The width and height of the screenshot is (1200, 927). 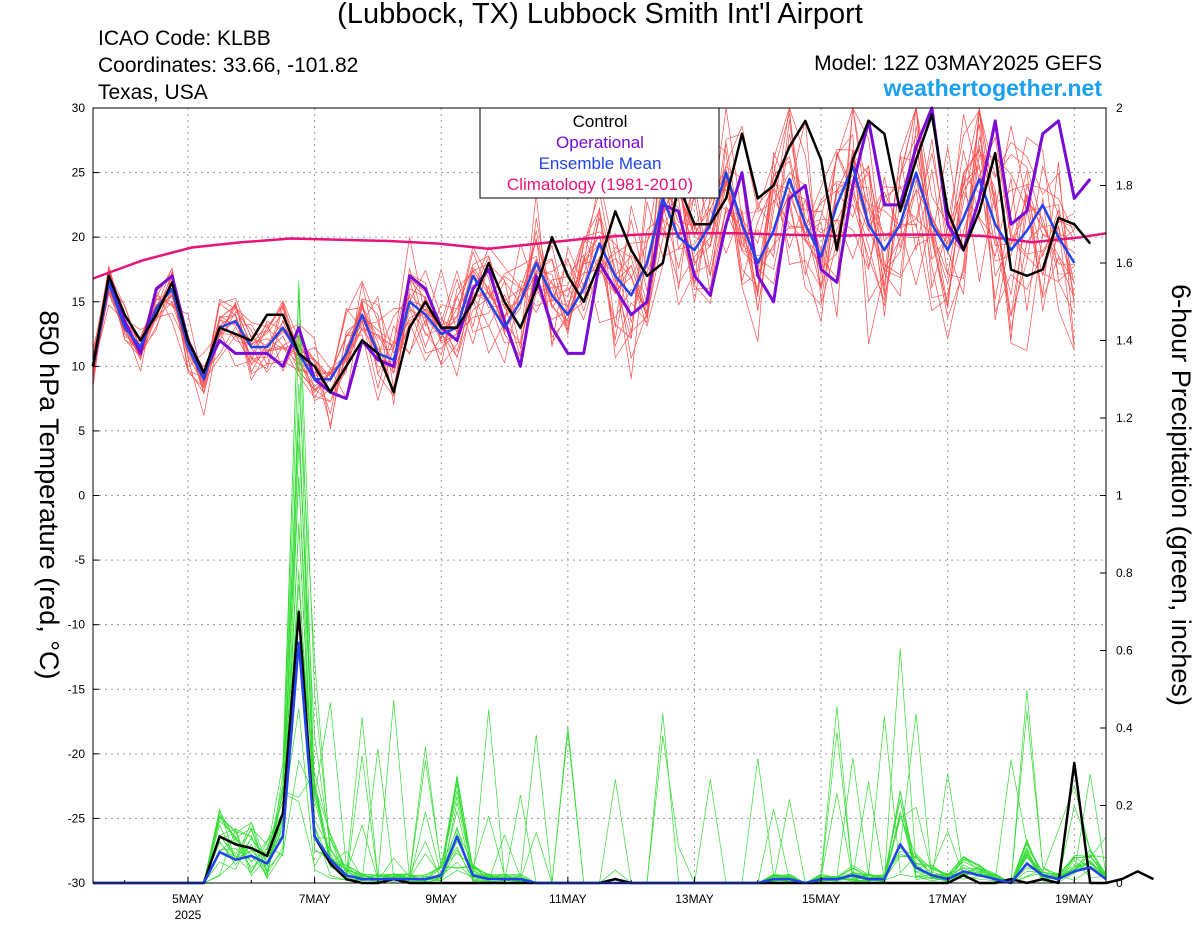 I want to click on x-tick-label: 17MAY, so click(x=947, y=899).